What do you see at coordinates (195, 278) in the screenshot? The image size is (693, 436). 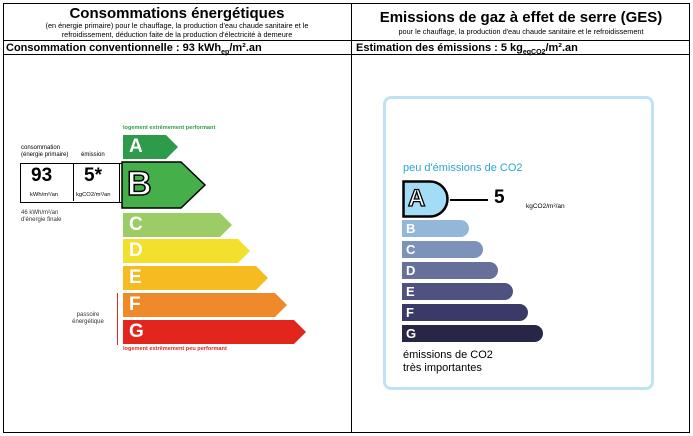 I see `energy-class-e: E` at bounding box center [195, 278].